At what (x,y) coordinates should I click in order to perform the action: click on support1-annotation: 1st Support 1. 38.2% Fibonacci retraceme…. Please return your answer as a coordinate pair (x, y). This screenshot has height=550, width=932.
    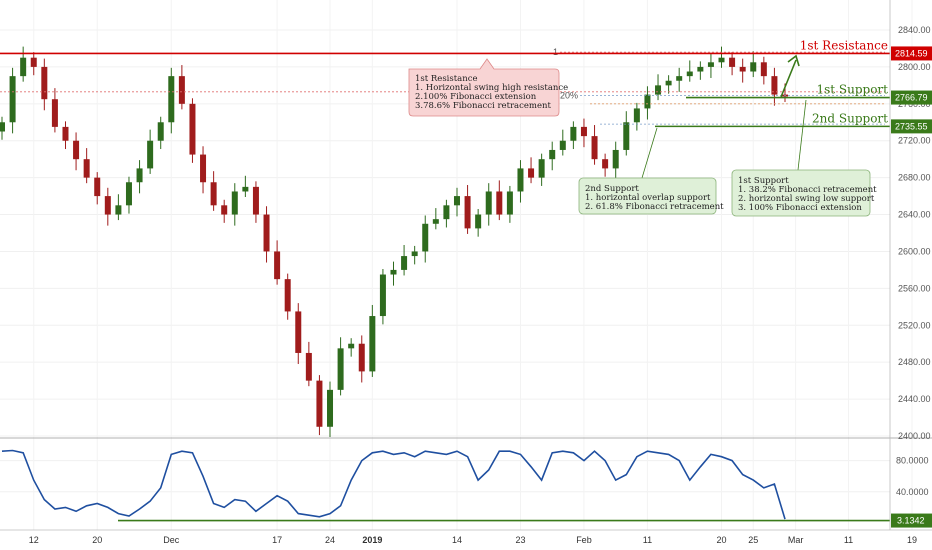
    Looking at the image, I should click on (804, 158).